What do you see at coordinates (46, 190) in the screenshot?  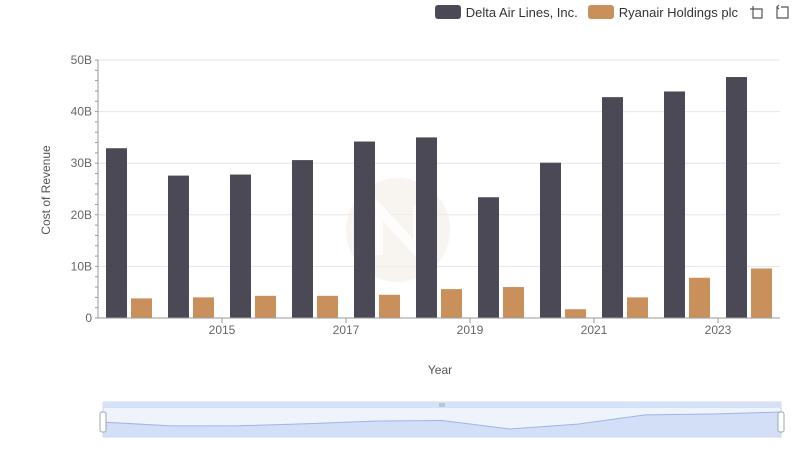 I see `y-axis-label: Cost of Revenue` at bounding box center [46, 190].